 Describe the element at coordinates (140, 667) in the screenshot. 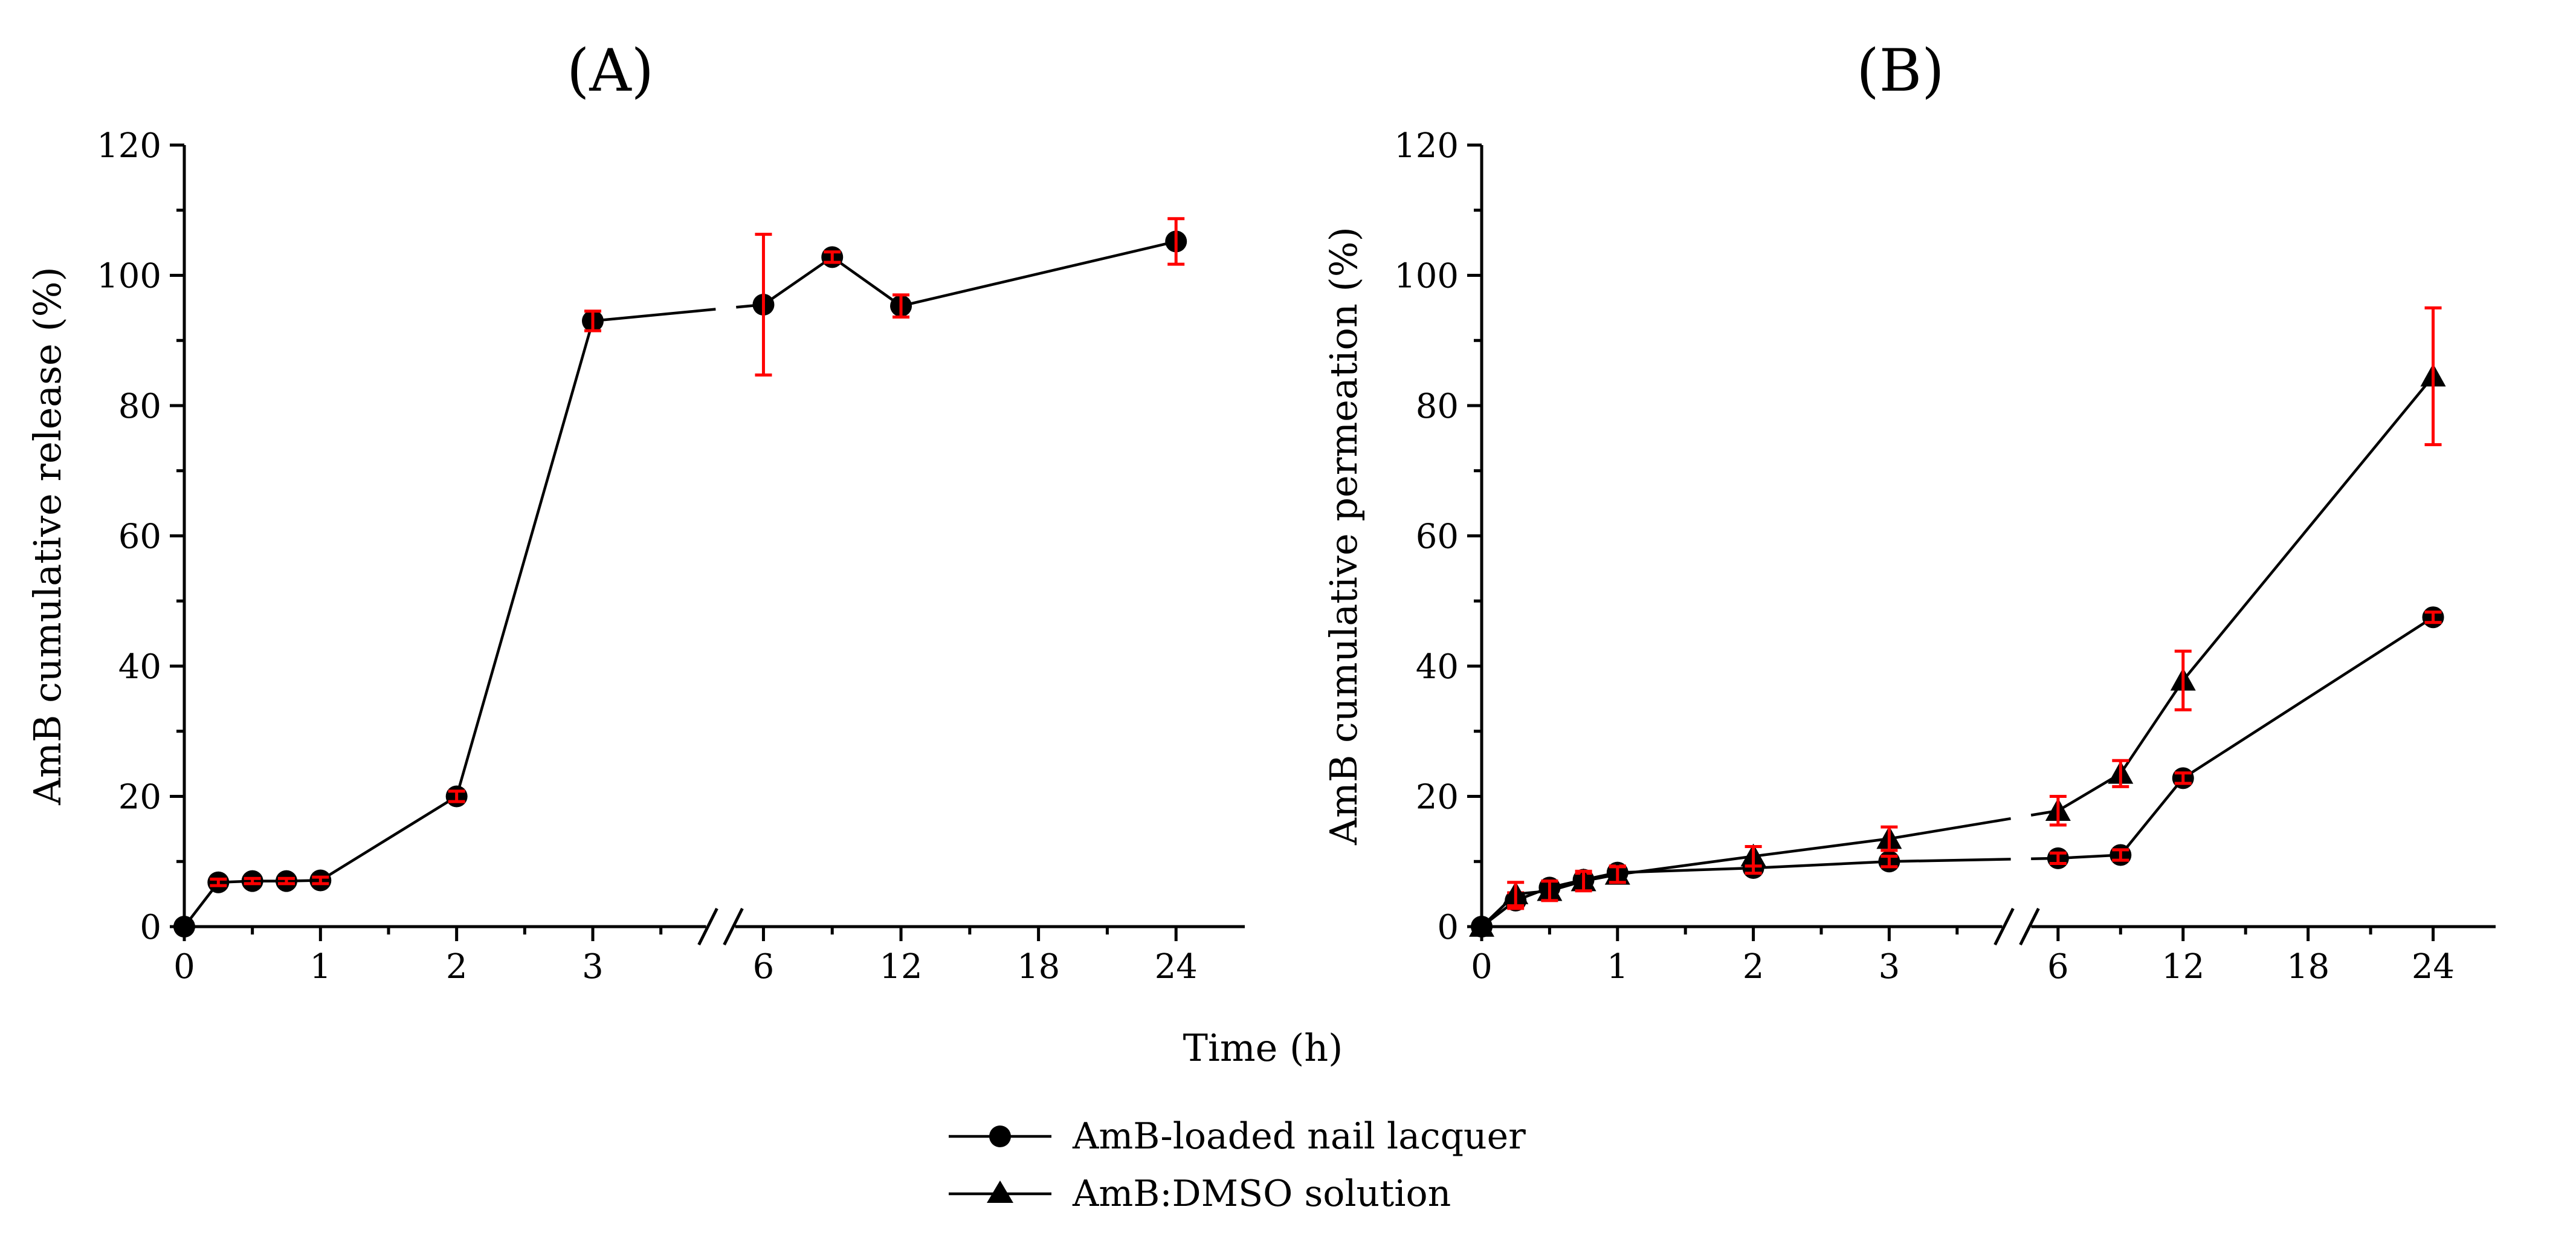

I see `panel-a-y-tick-label: 40` at that location.